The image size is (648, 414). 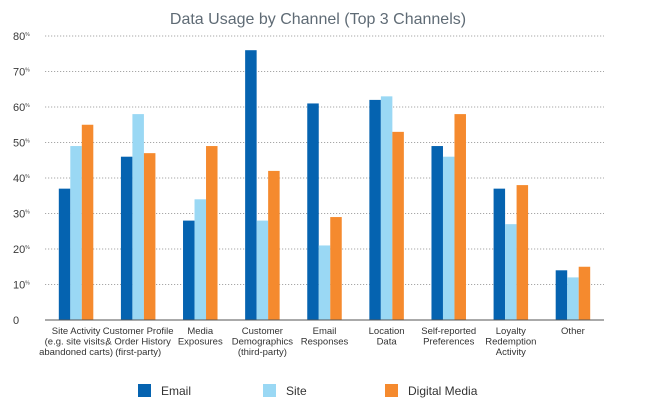 What do you see at coordinates (296, 391) in the screenshot?
I see `legend-label-site: Site` at bounding box center [296, 391].